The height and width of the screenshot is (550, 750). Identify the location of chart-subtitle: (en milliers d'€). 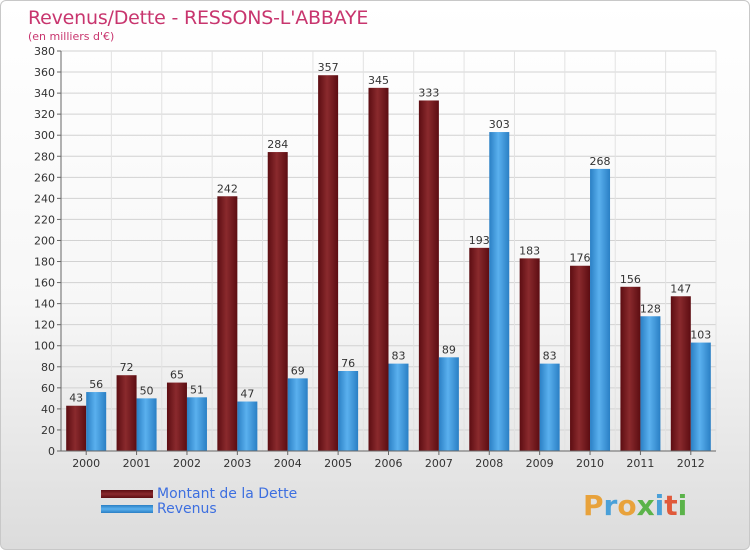
(71, 36).